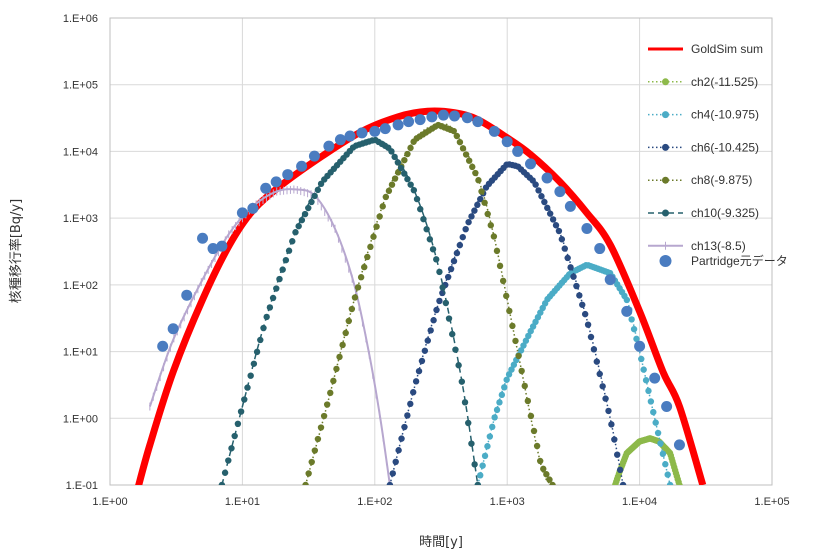 Image resolution: width=836 pixels, height=555 pixels. I want to click on legend-swatch, so click(665, 261).